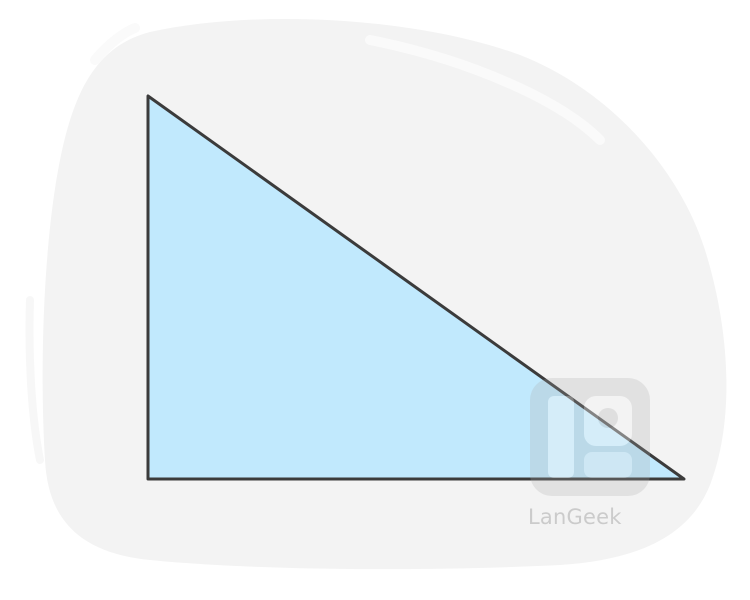 This screenshot has height=600, width=750. Describe the element at coordinates (590, 437) in the screenshot. I see `langeek-logo-icon` at that location.